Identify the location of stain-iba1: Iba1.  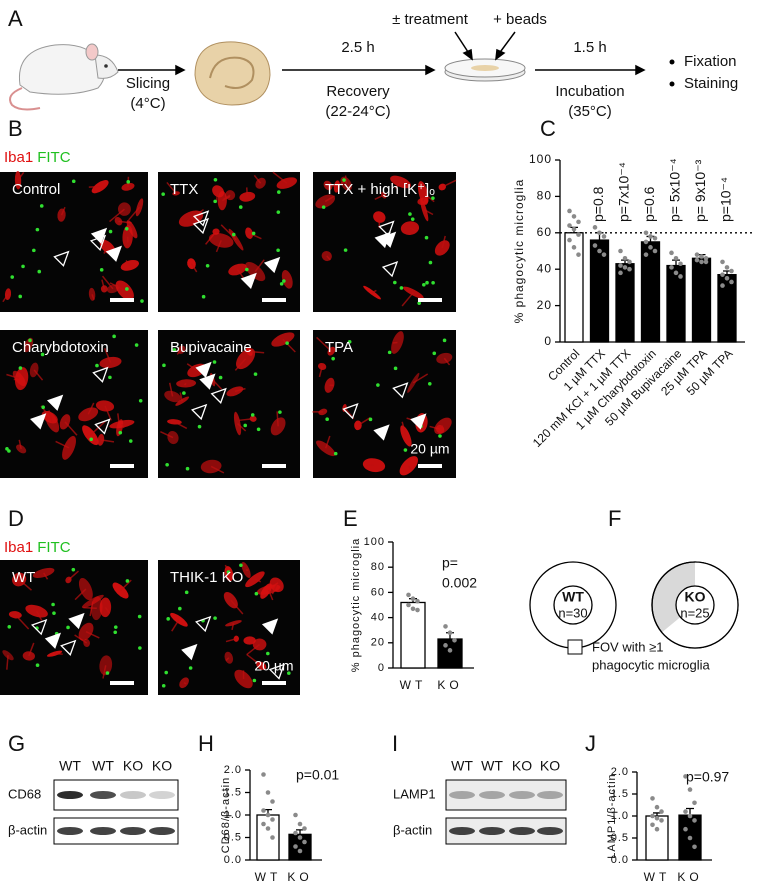
(18, 157).